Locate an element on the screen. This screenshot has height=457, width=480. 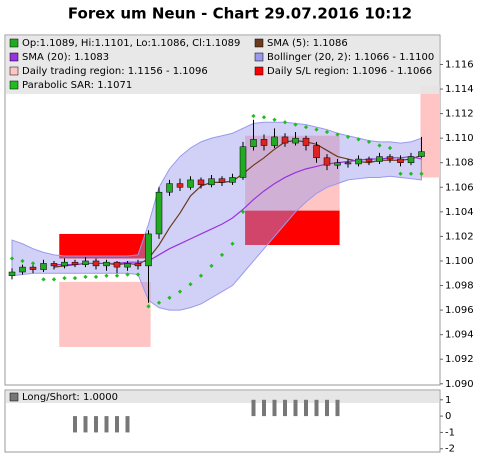
y-tick-label: 1 is located at coordinates (448, 400).